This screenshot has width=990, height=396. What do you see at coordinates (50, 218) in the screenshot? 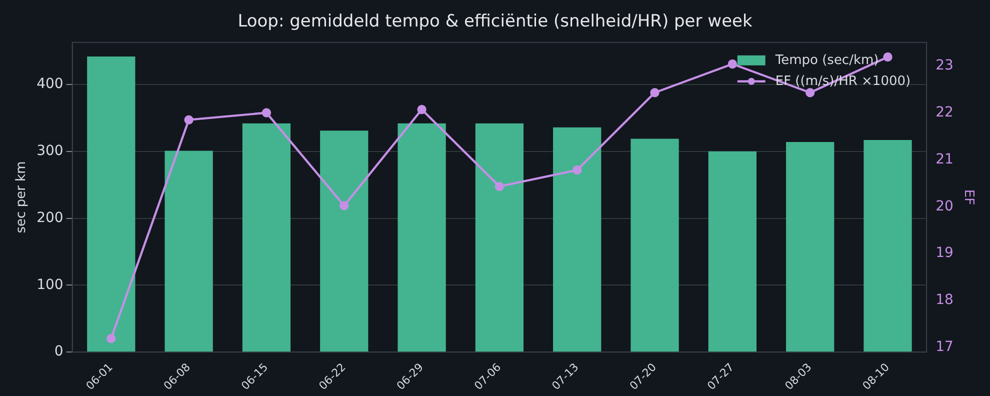
I see `y-tick-label: 200` at bounding box center [50, 218].